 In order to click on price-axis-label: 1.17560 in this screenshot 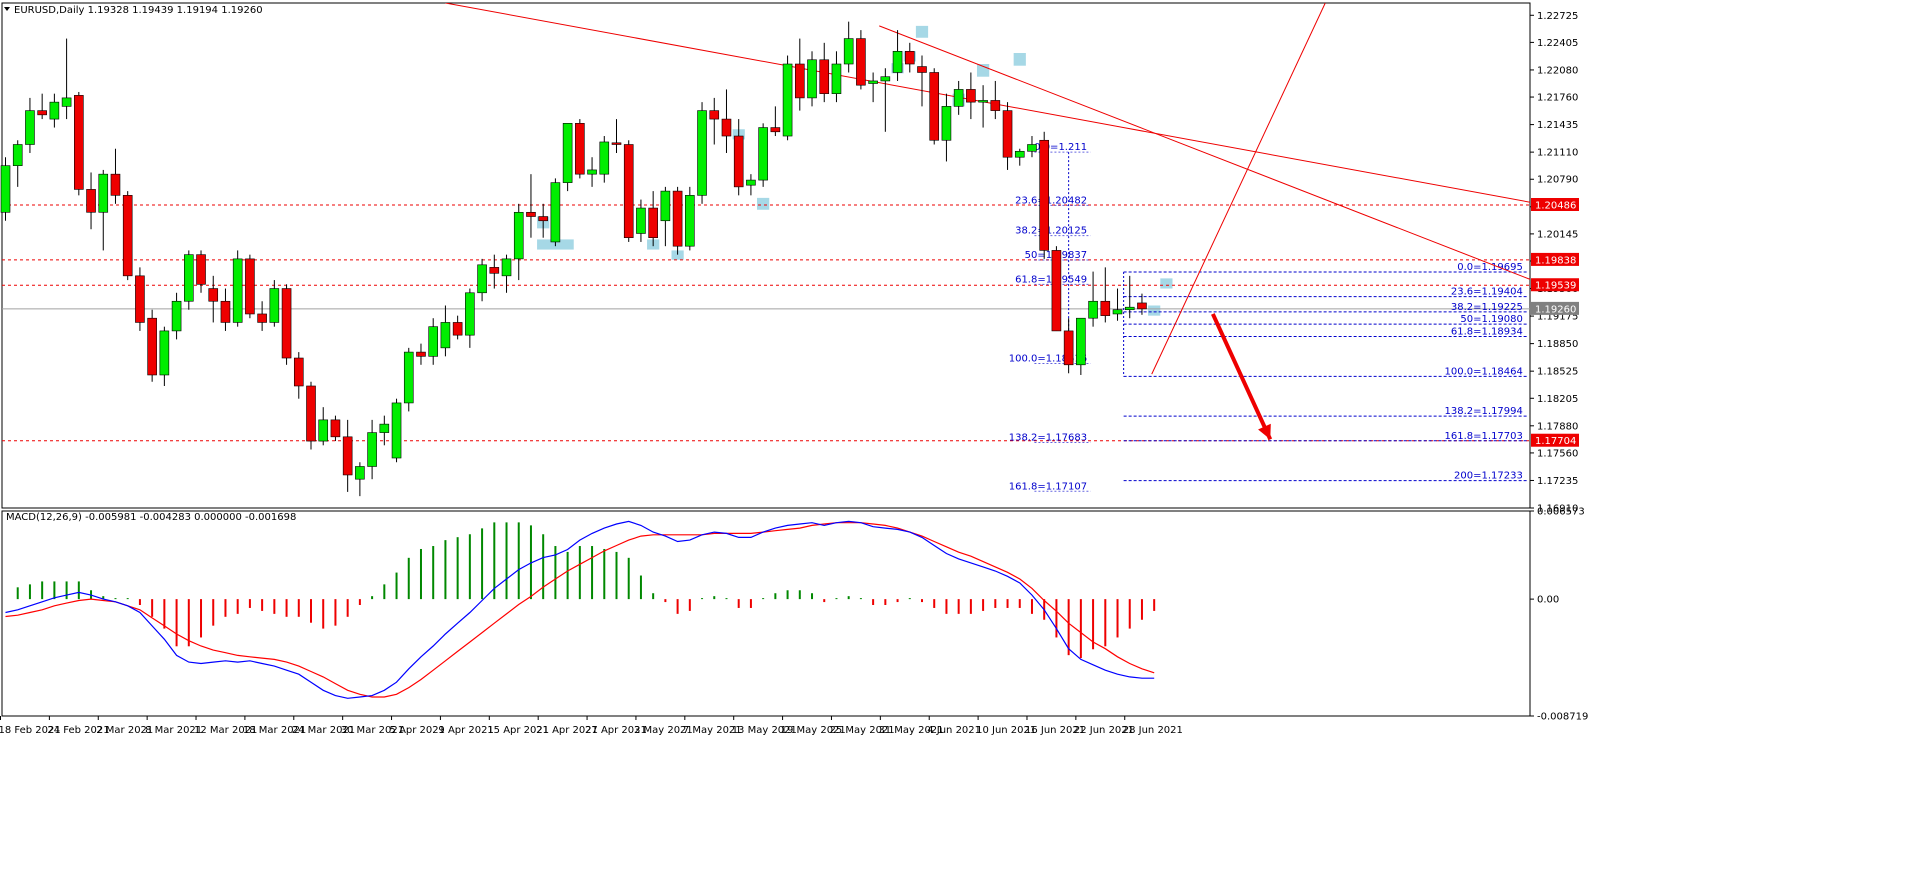, I will do `click(1557, 453)`.